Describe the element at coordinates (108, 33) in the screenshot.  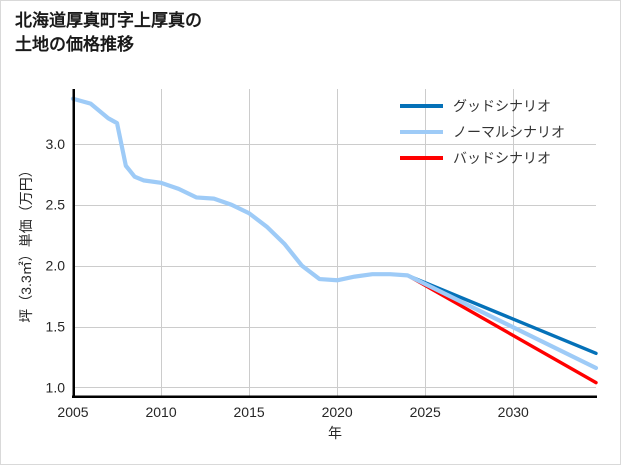
I see `chart-title: 北海道厚真町字上厚真の 土地の価格推移` at that location.